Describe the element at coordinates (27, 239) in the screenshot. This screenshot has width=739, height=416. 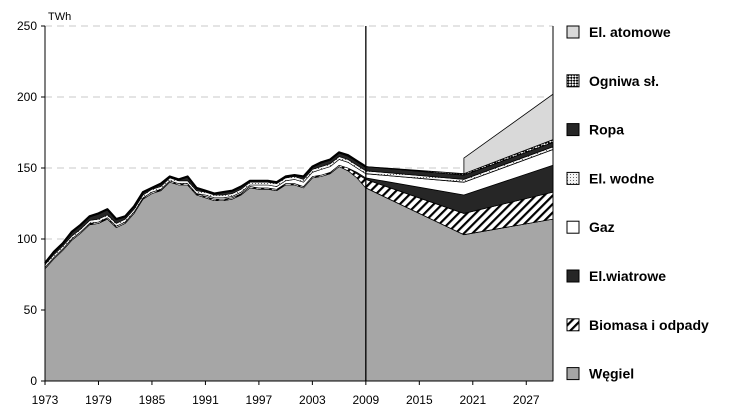
I see `y-tick-label: 100` at that location.